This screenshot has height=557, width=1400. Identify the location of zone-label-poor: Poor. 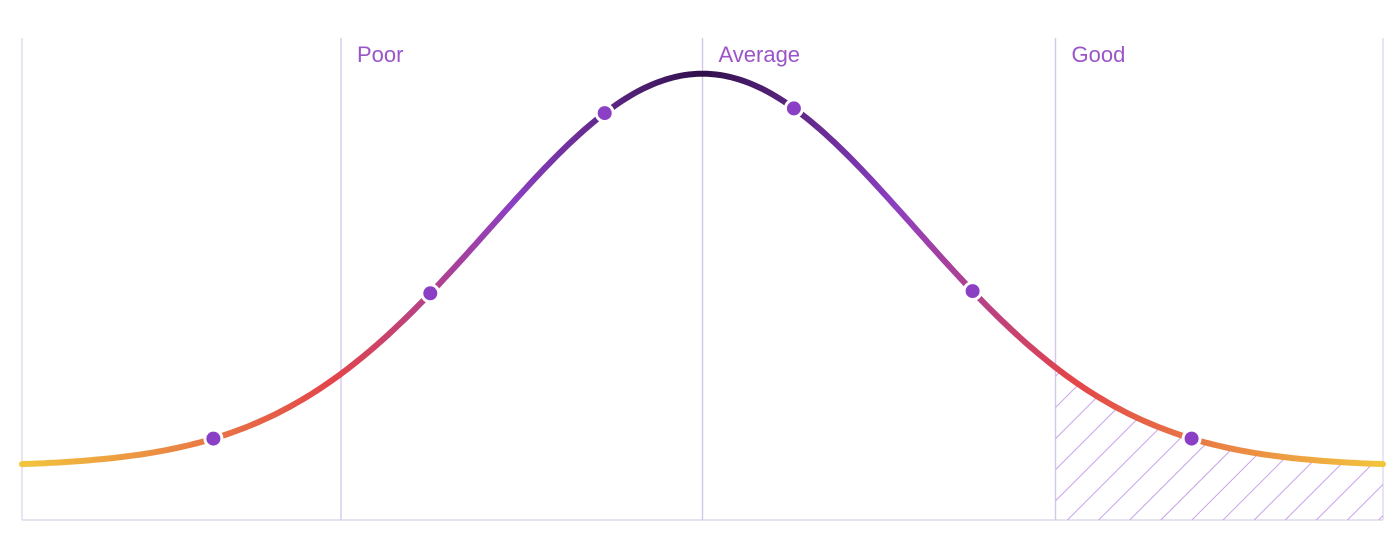
(380, 54).